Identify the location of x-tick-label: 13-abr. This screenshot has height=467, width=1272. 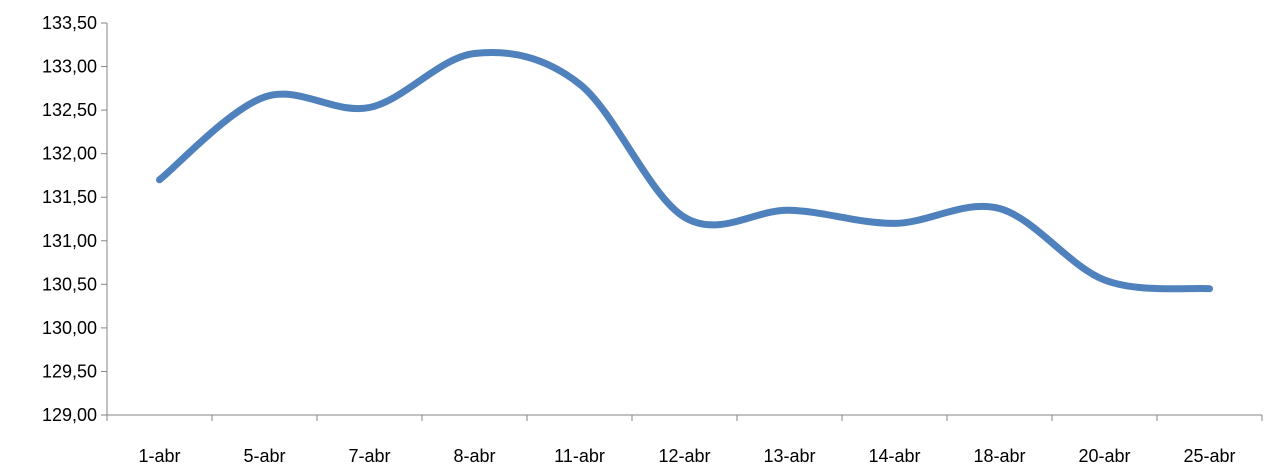
(789, 456).